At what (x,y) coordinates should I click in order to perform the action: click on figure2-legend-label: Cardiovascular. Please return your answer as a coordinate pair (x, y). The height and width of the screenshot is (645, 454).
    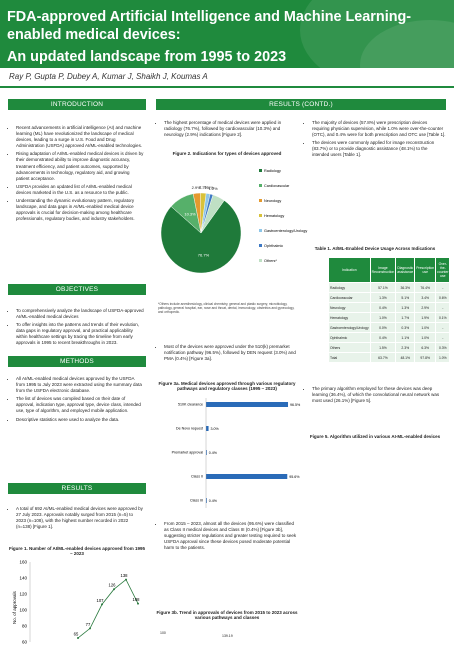
    Looking at the image, I should click on (277, 186).